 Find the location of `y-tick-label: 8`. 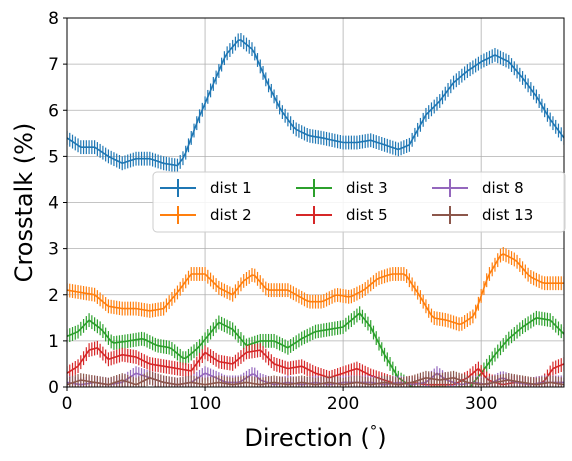

y-tick-label: 8 is located at coordinates (53, 19).